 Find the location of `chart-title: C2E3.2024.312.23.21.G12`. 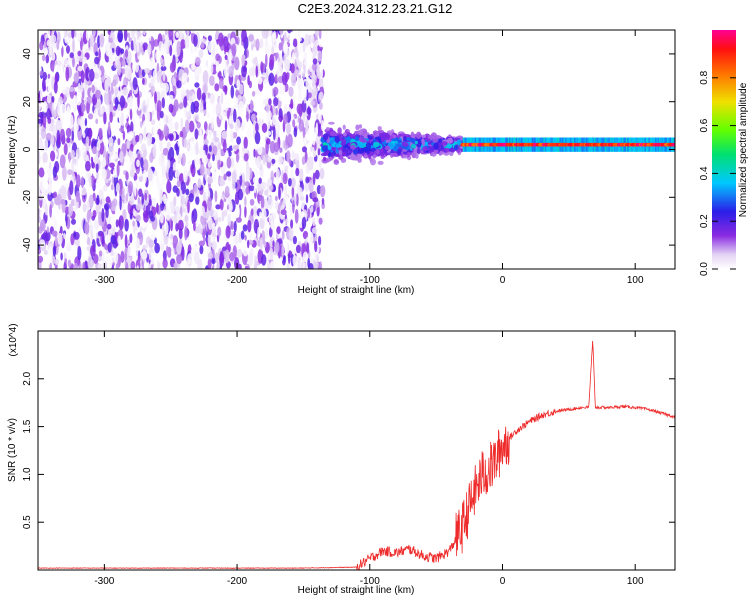

chart-title: C2E3.2024.312.23.21.G12 is located at coordinates (375, 8).